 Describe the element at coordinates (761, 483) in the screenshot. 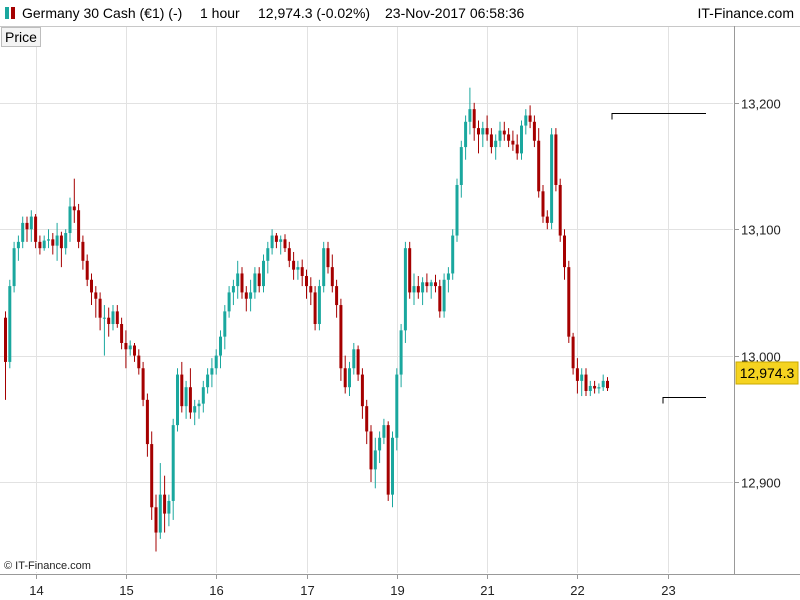

I see `price-axis-label: 12,900` at that location.